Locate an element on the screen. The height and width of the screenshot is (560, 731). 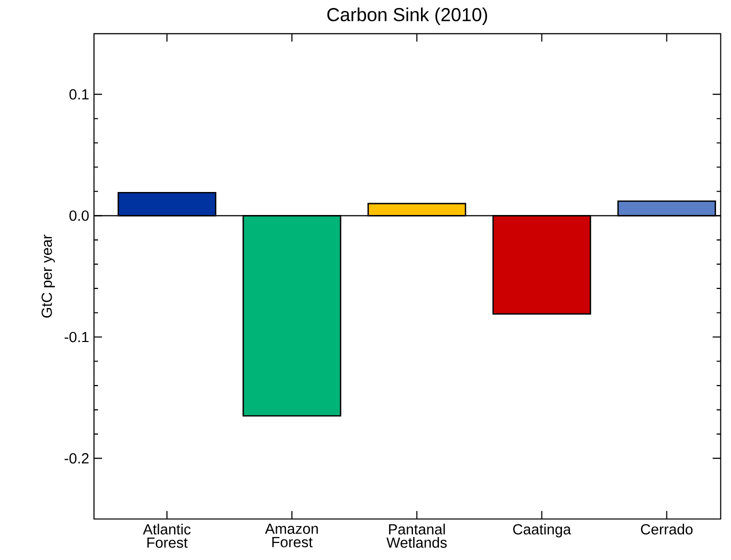
x-tick-label: Atlantic Forest is located at coordinates (166, 536).